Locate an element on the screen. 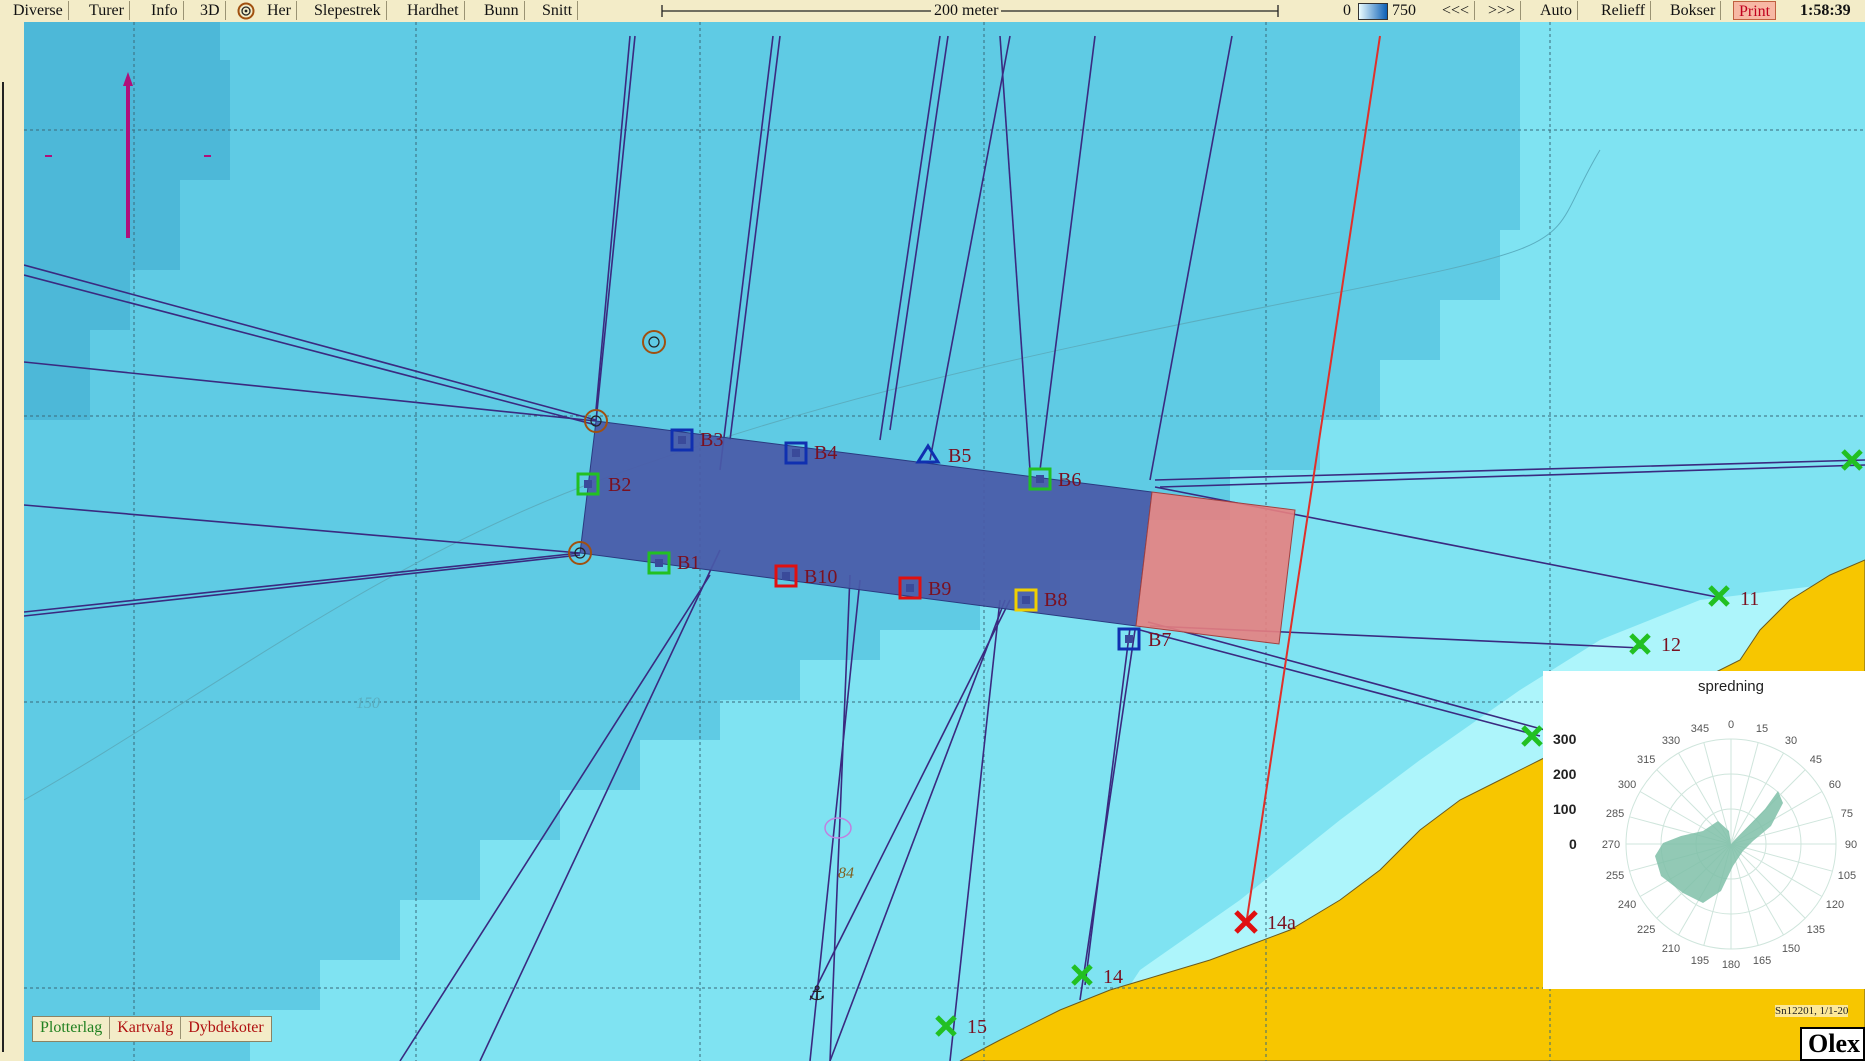 The height and width of the screenshot is (1061, 1865). map-credit: Sn12201, 1/1-20 is located at coordinates (1812, 1011).